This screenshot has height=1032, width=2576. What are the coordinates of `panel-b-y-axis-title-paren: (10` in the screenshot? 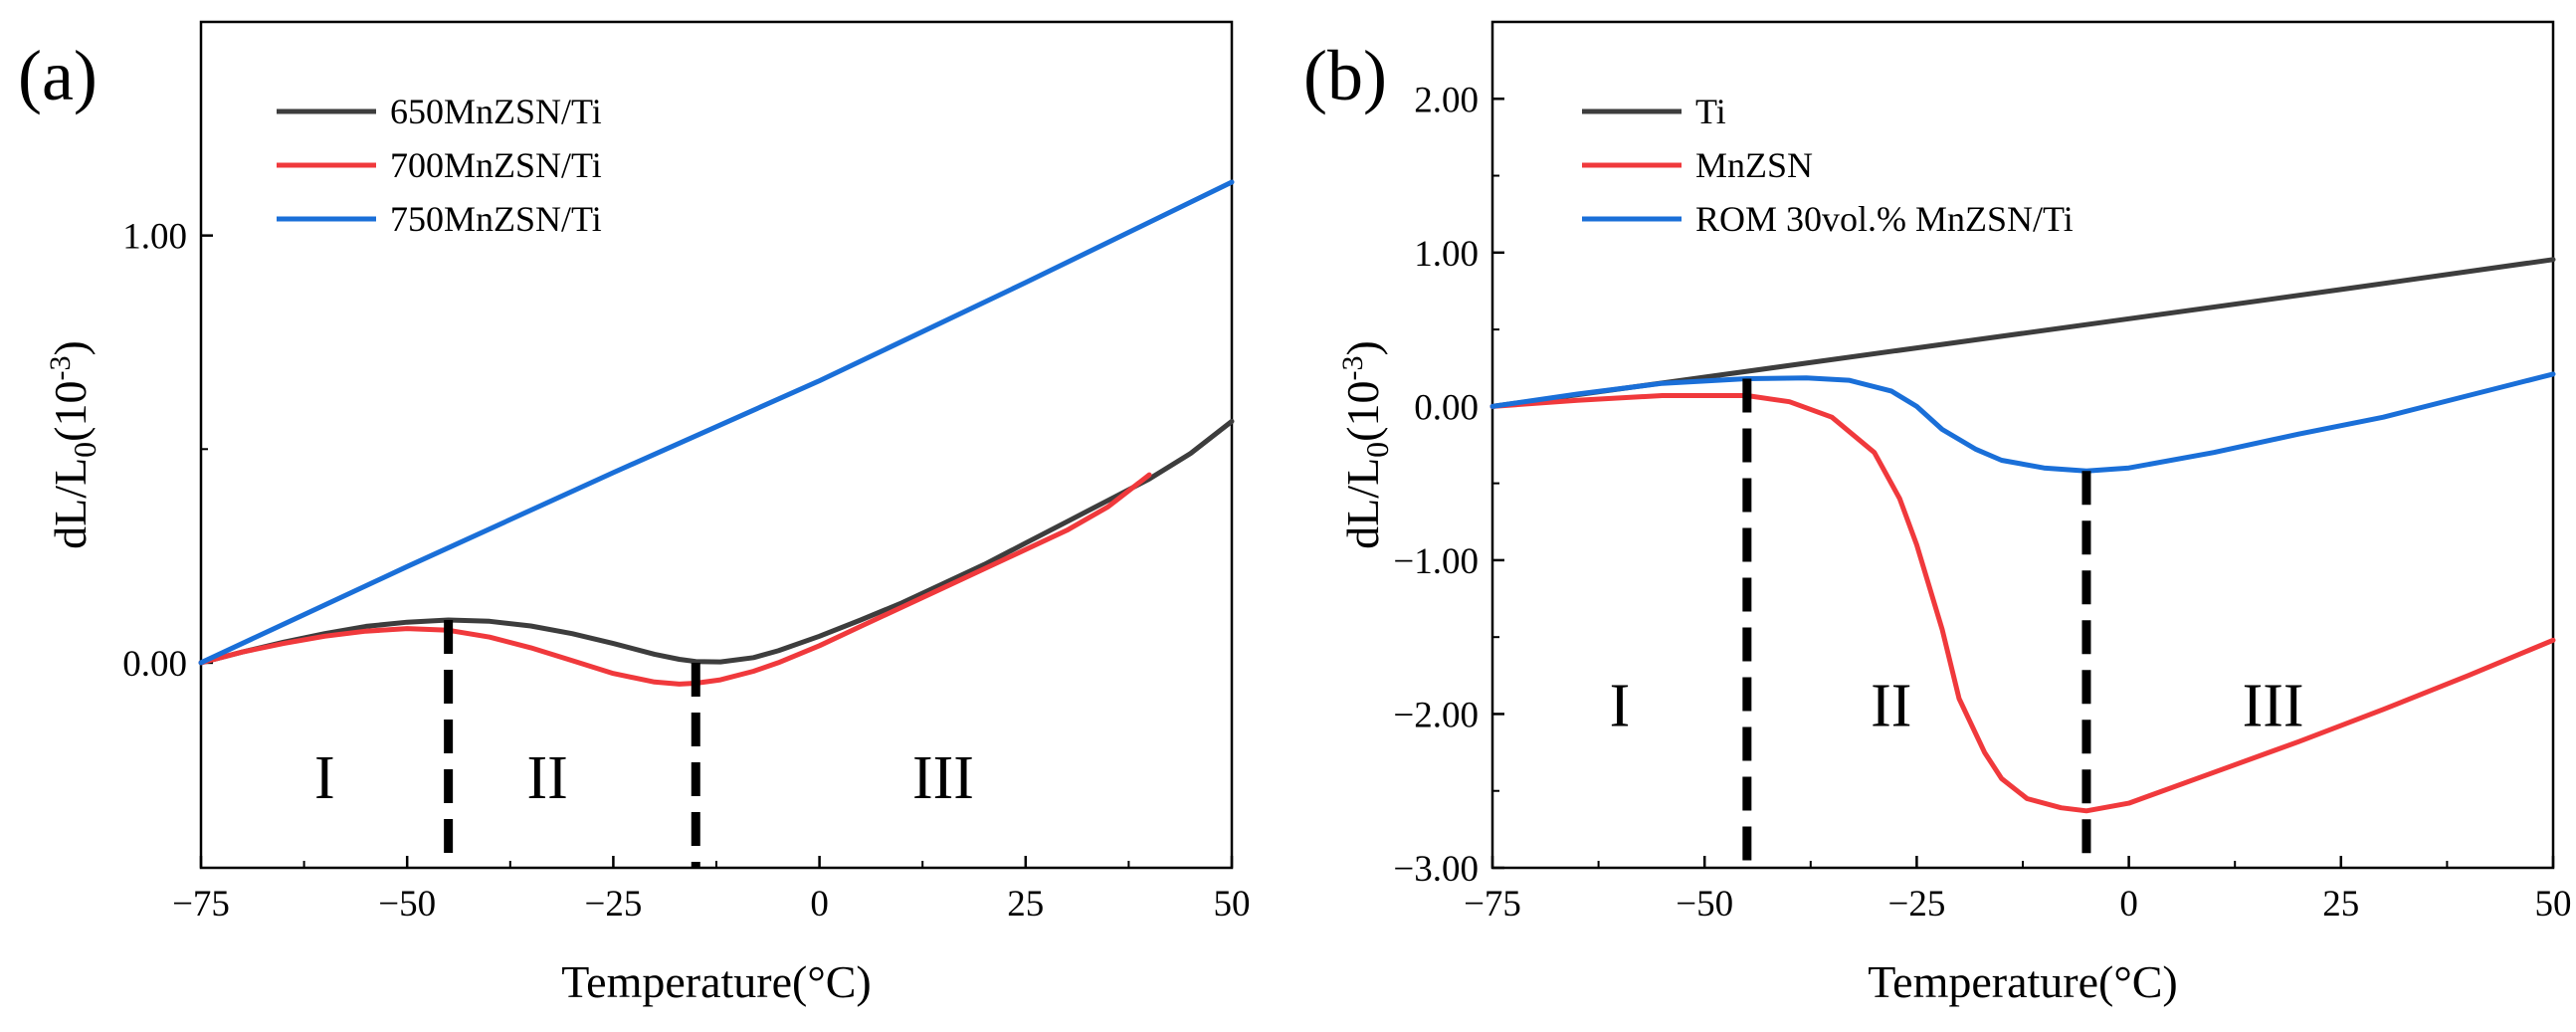 It's located at (1362, 411).